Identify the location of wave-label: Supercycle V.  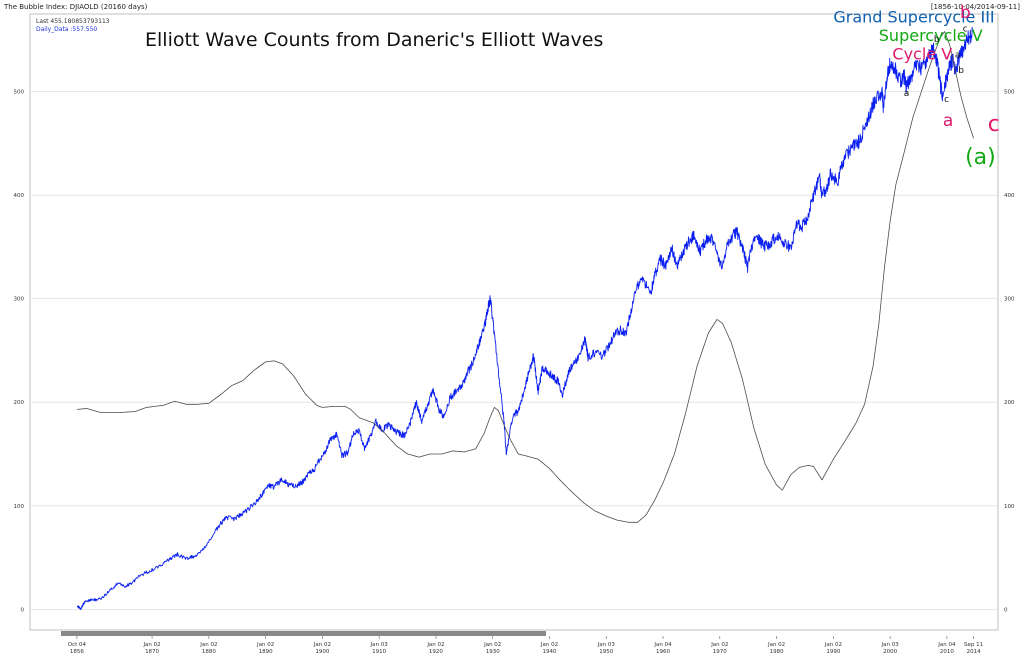
(931, 35).